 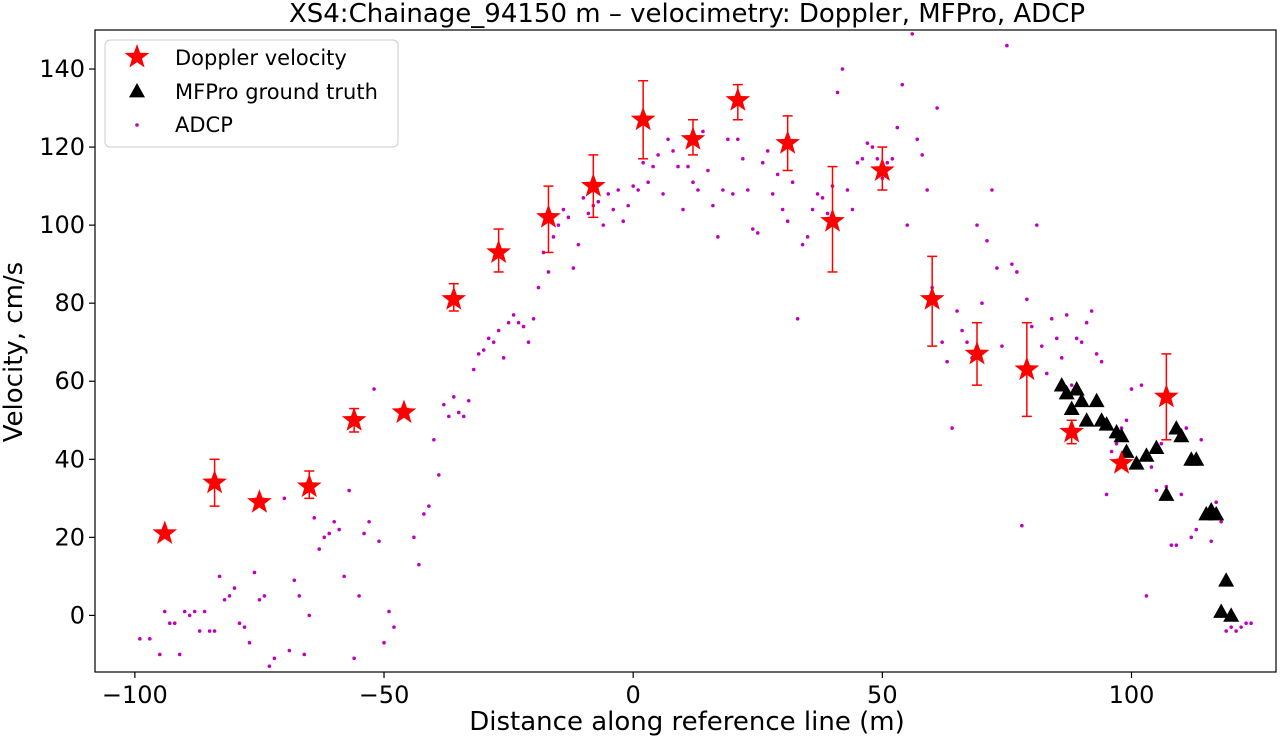 I want to click on y-tick-label: 140, so click(x=62, y=69).